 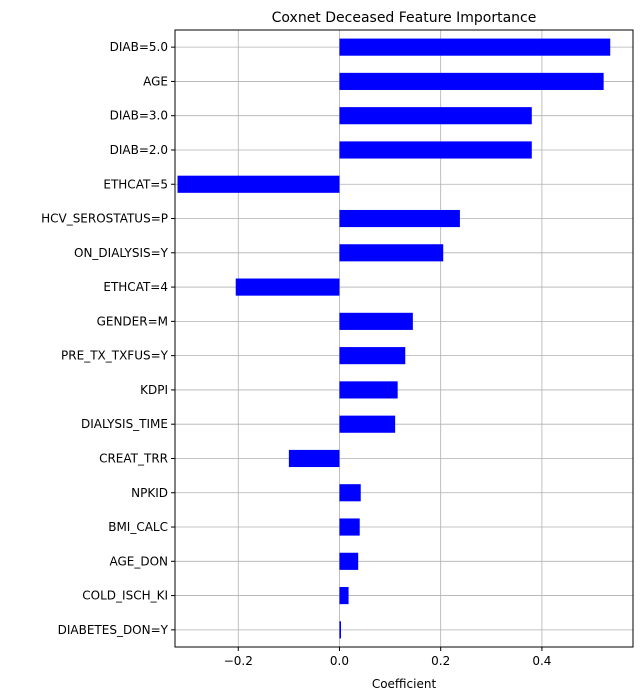 What do you see at coordinates (133, 458) in the screenshot?
I see `y-tick-label: CREAT_TRR` at bounding box center [133, 458].